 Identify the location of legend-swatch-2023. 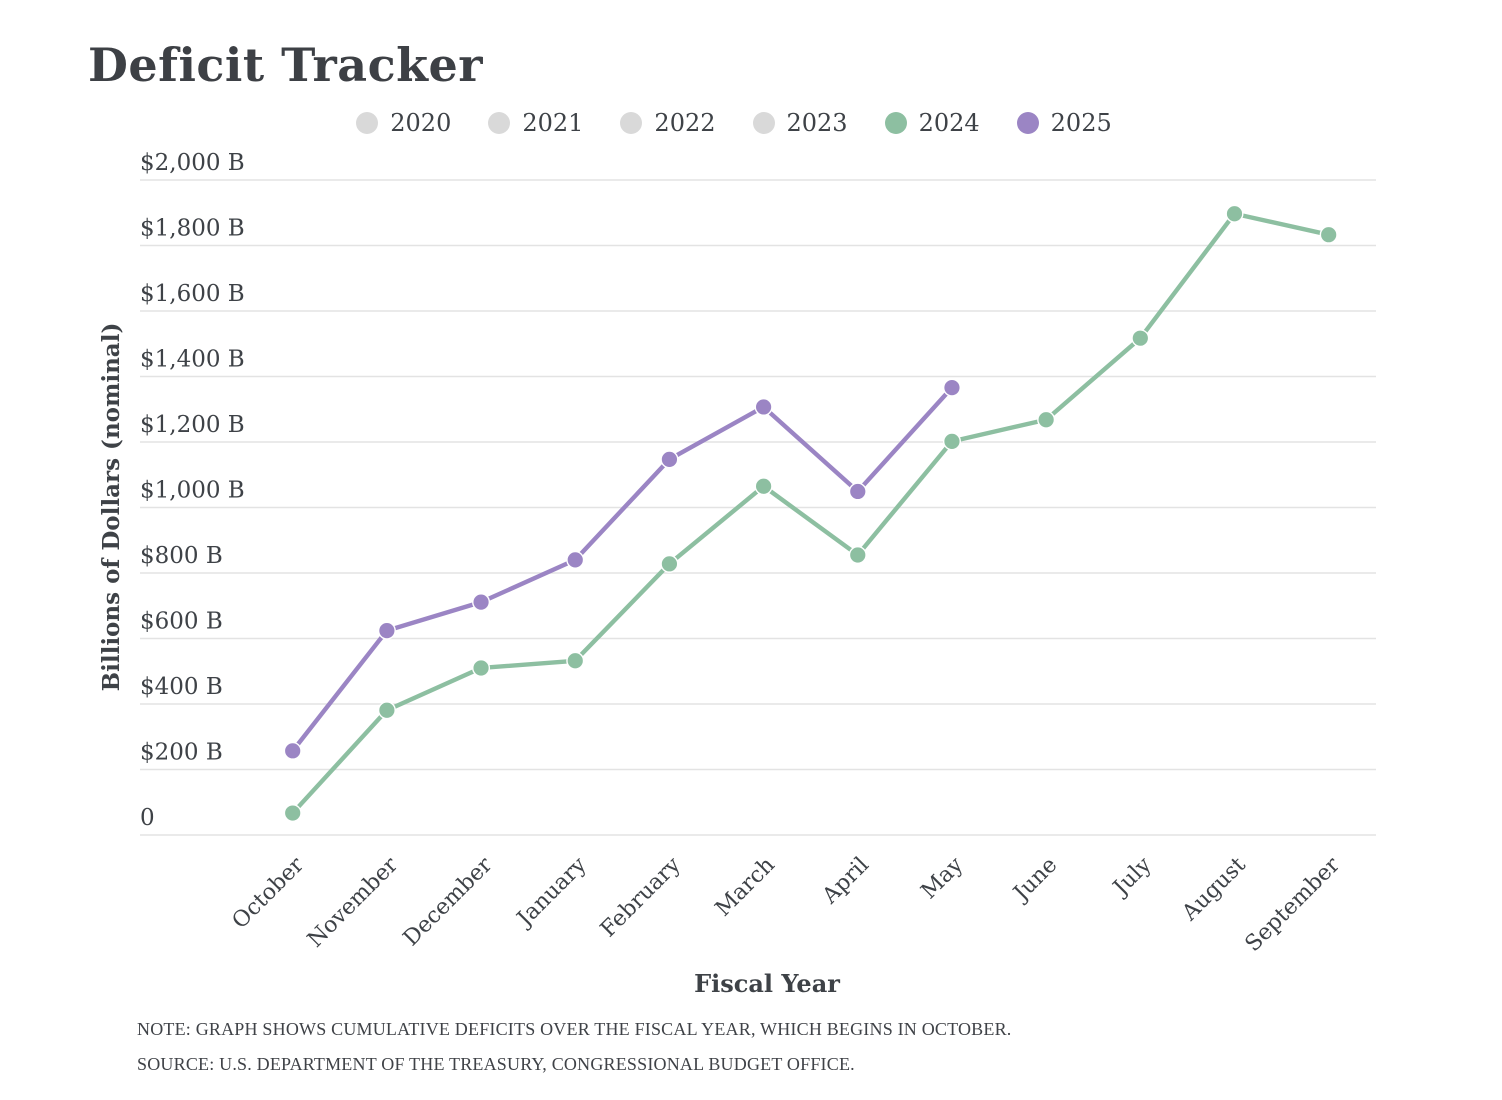
(763, 123).